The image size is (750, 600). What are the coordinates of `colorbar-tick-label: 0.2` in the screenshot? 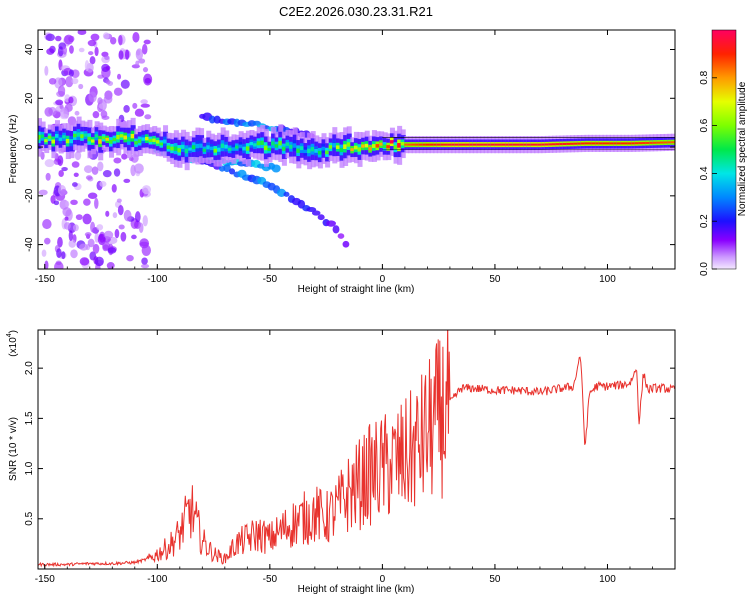 It's located at (704, 221).